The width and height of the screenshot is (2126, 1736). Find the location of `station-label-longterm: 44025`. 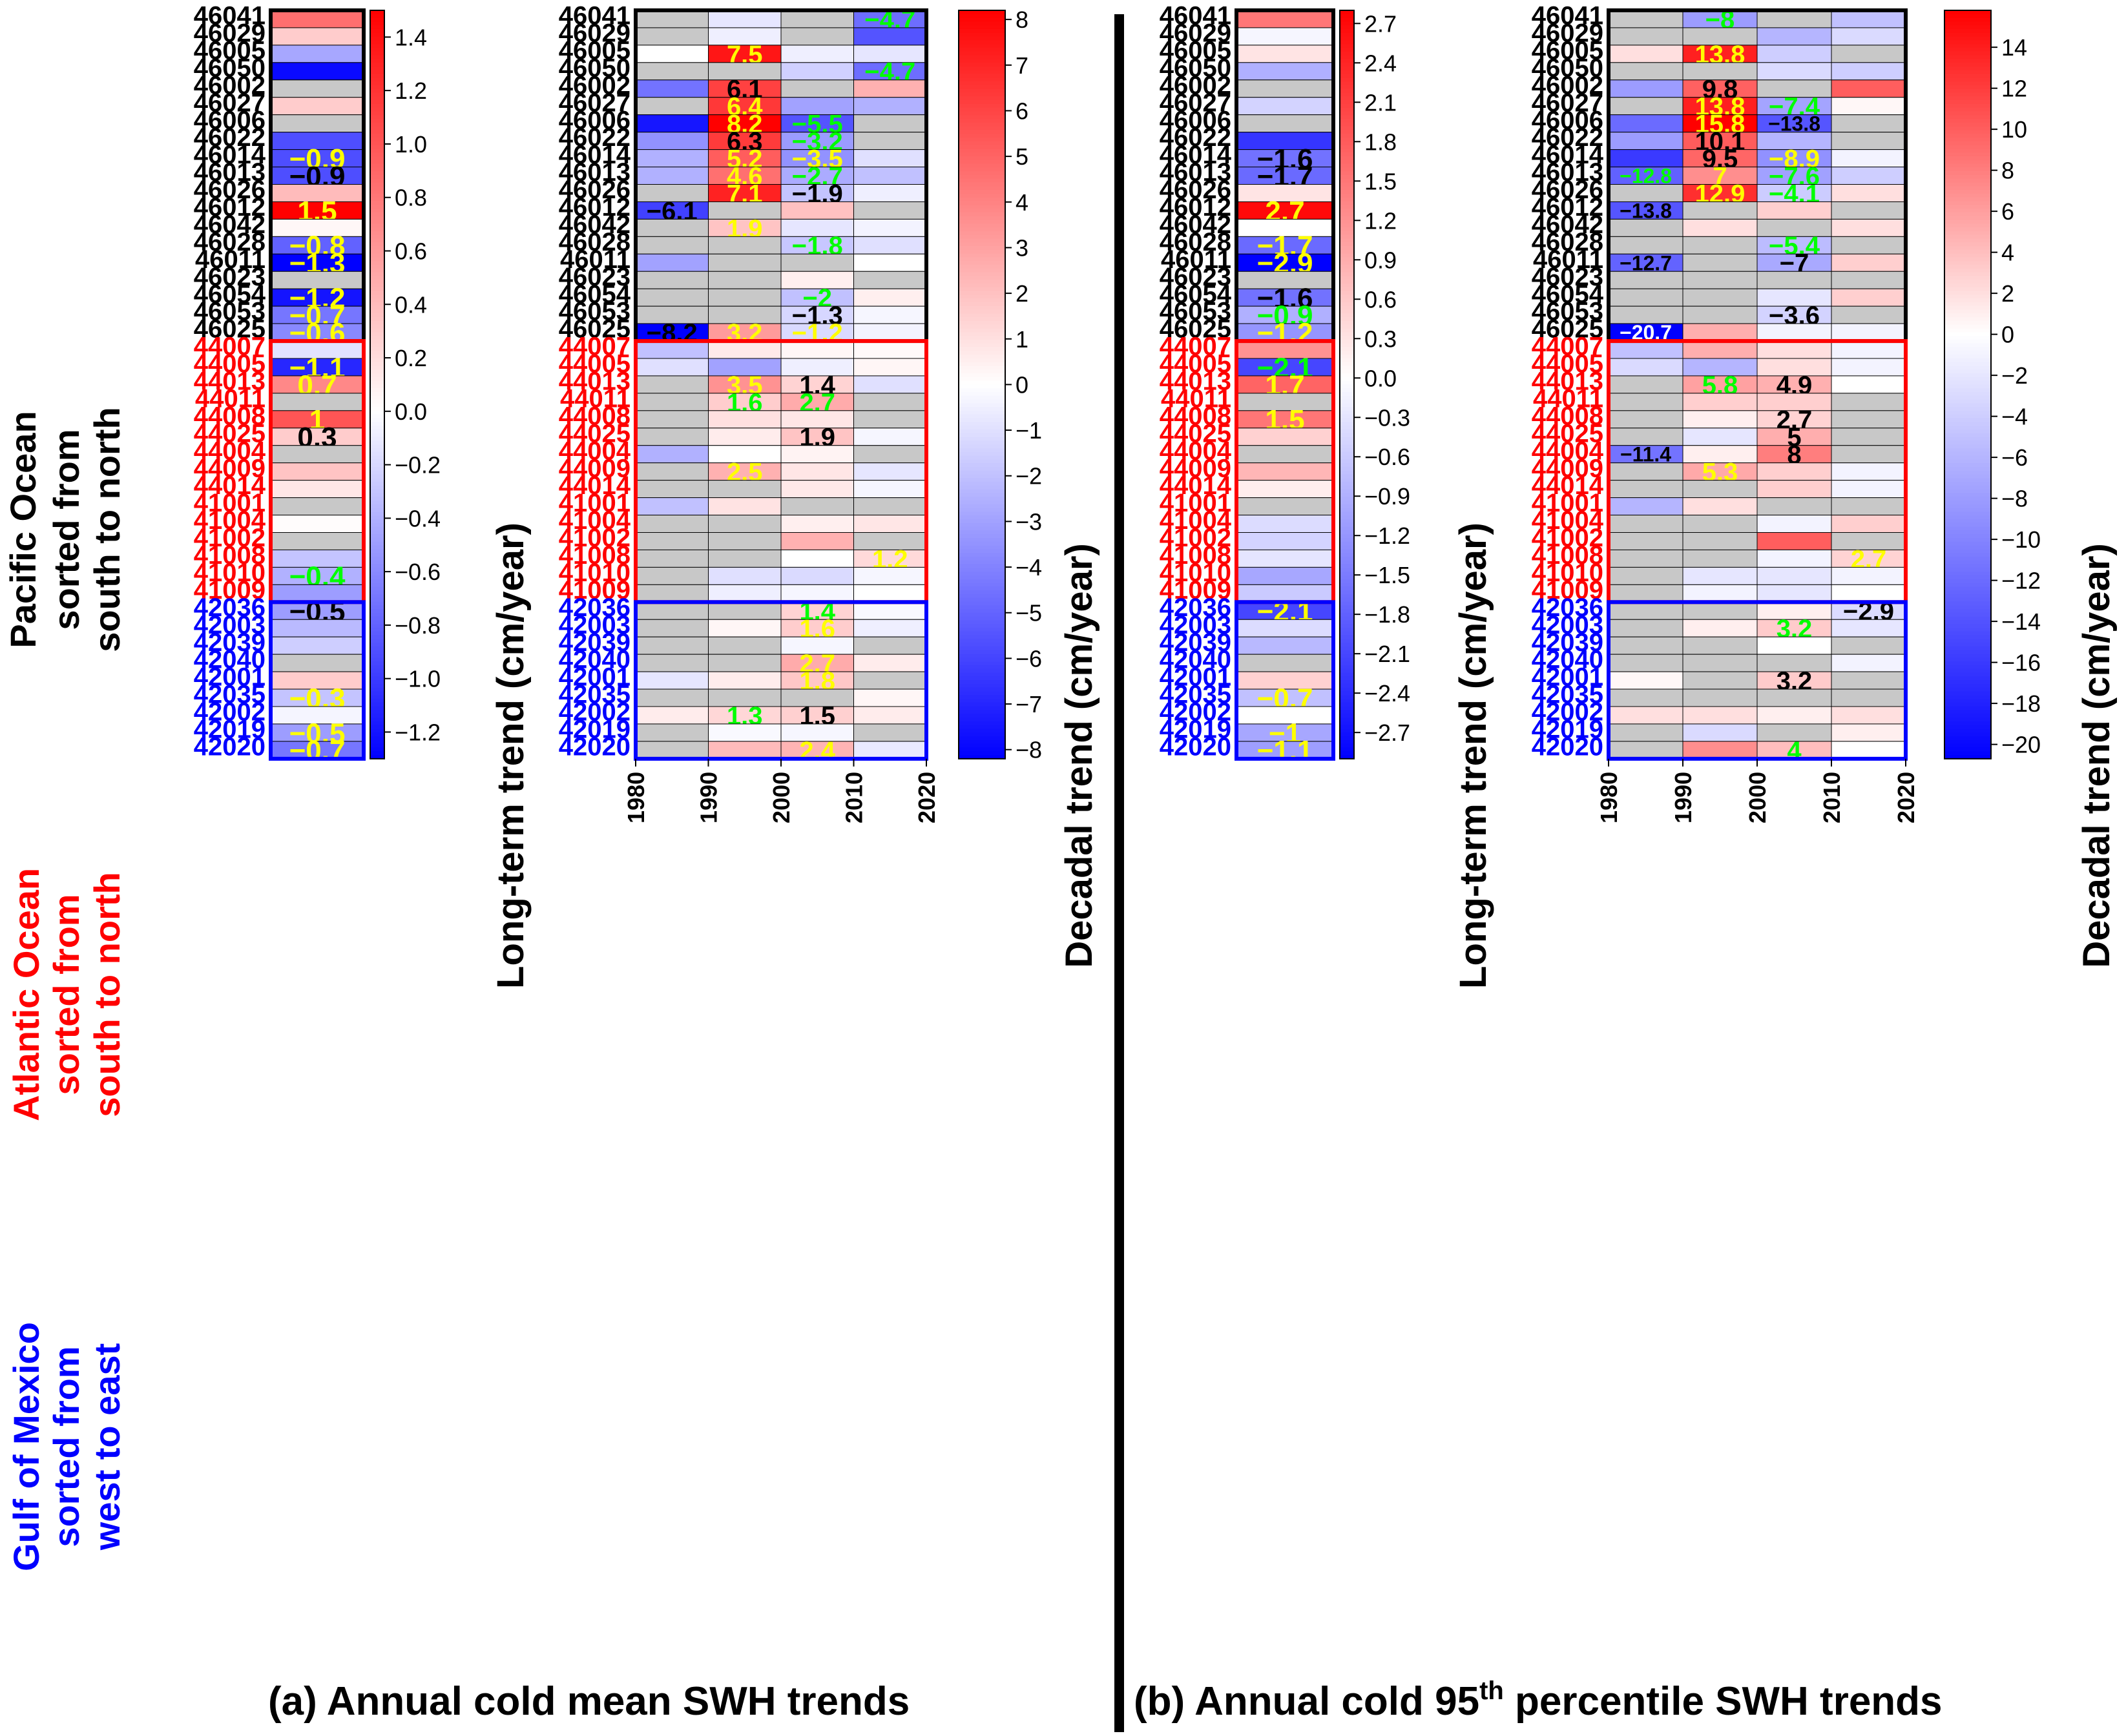

station-label-longterm: 44025 is located at coordinates (230, 434).